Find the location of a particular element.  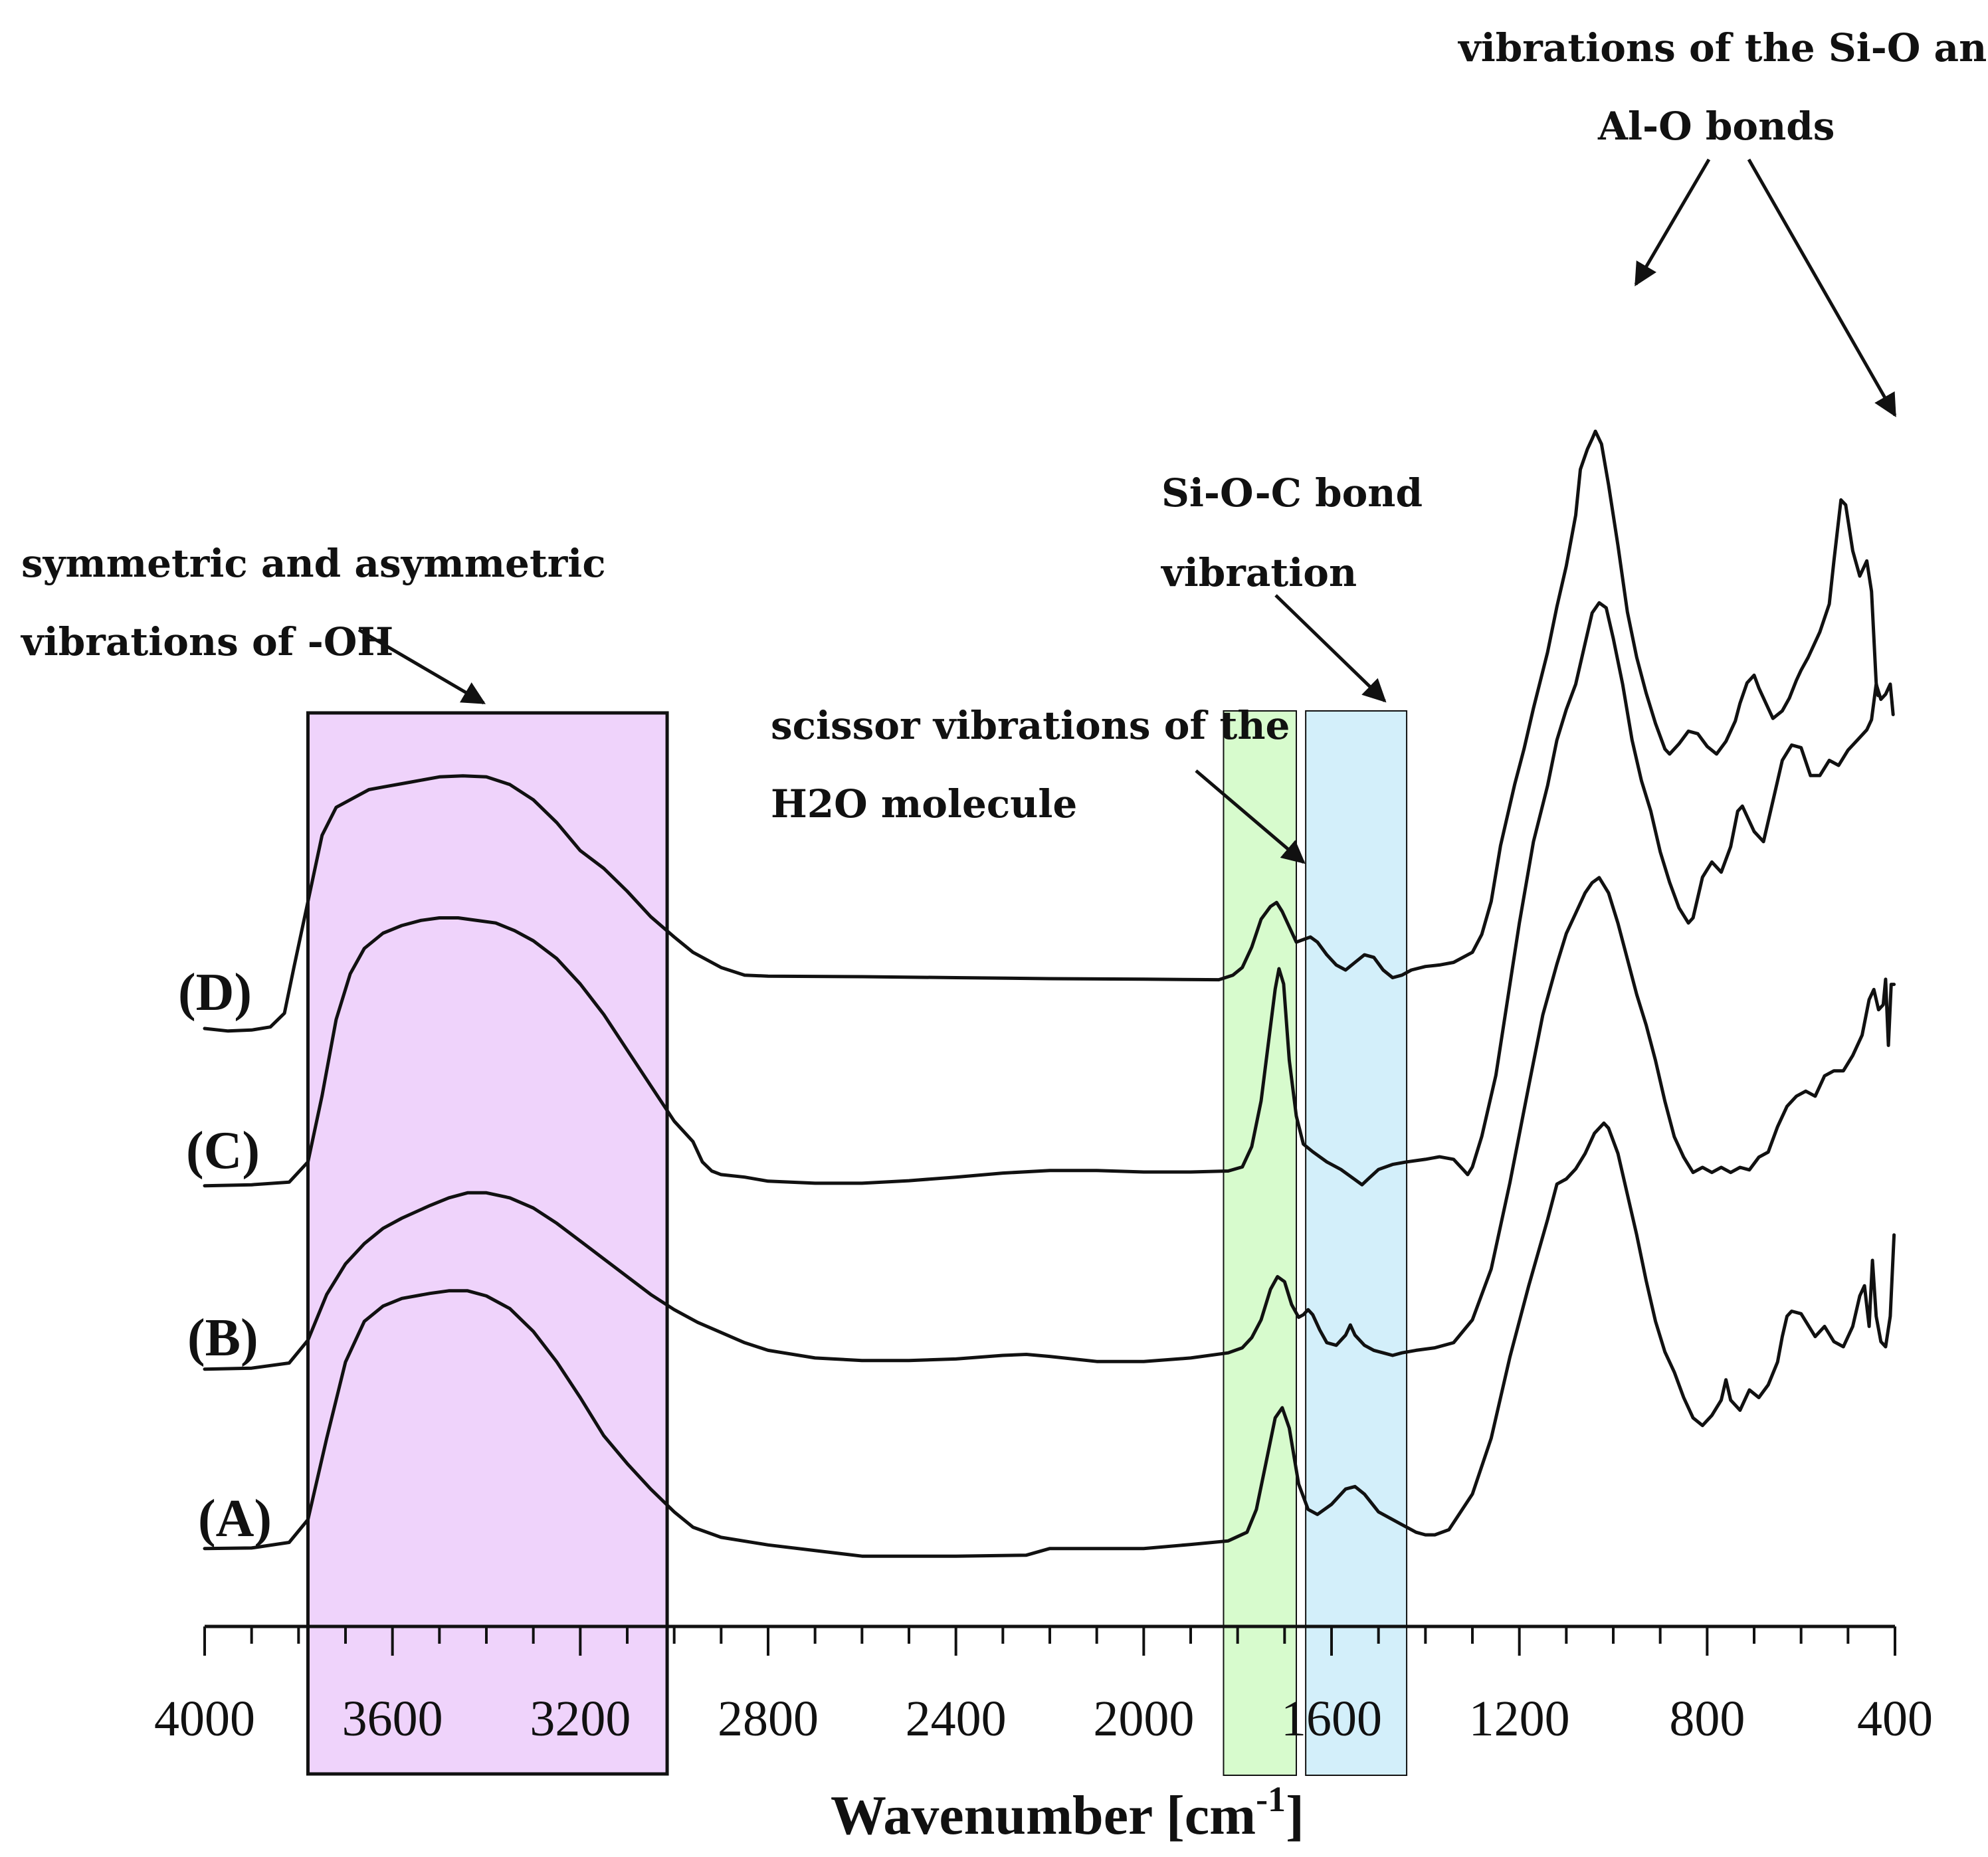

h2o-region is located at coordinates (1260, 1243).